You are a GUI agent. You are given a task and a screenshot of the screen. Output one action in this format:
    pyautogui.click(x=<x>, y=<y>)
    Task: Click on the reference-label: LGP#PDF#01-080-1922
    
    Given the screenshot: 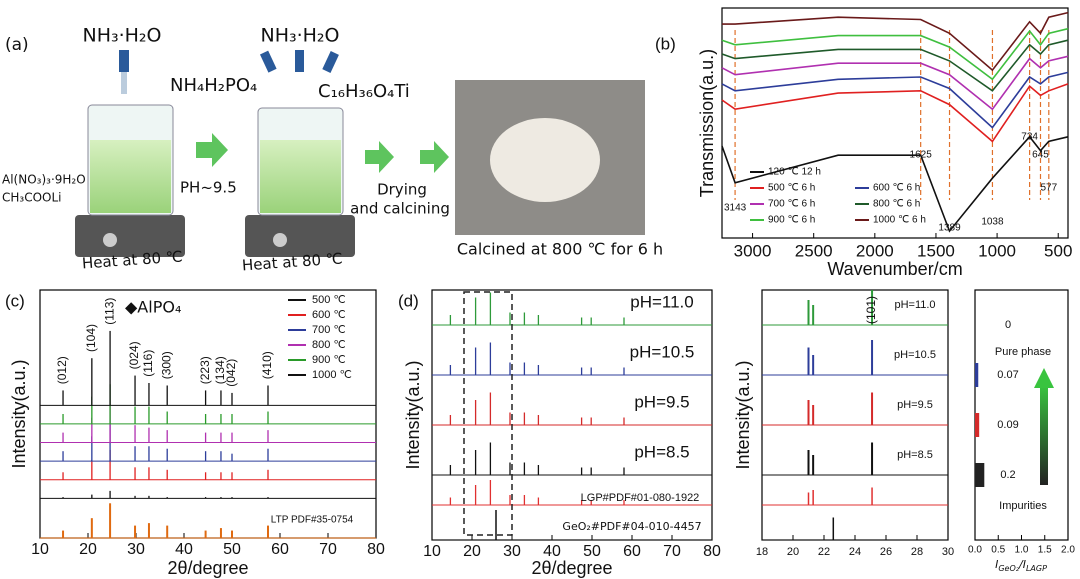 What is the action you would take?
    pyautogui.click(x=640, y=498)
    